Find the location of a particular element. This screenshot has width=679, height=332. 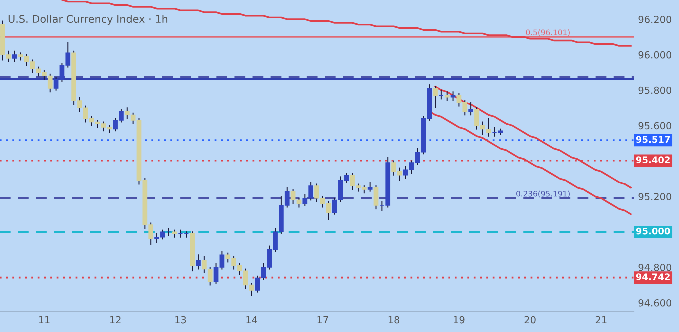

x-tick-label: 19 is located at coordinates (459, 320).